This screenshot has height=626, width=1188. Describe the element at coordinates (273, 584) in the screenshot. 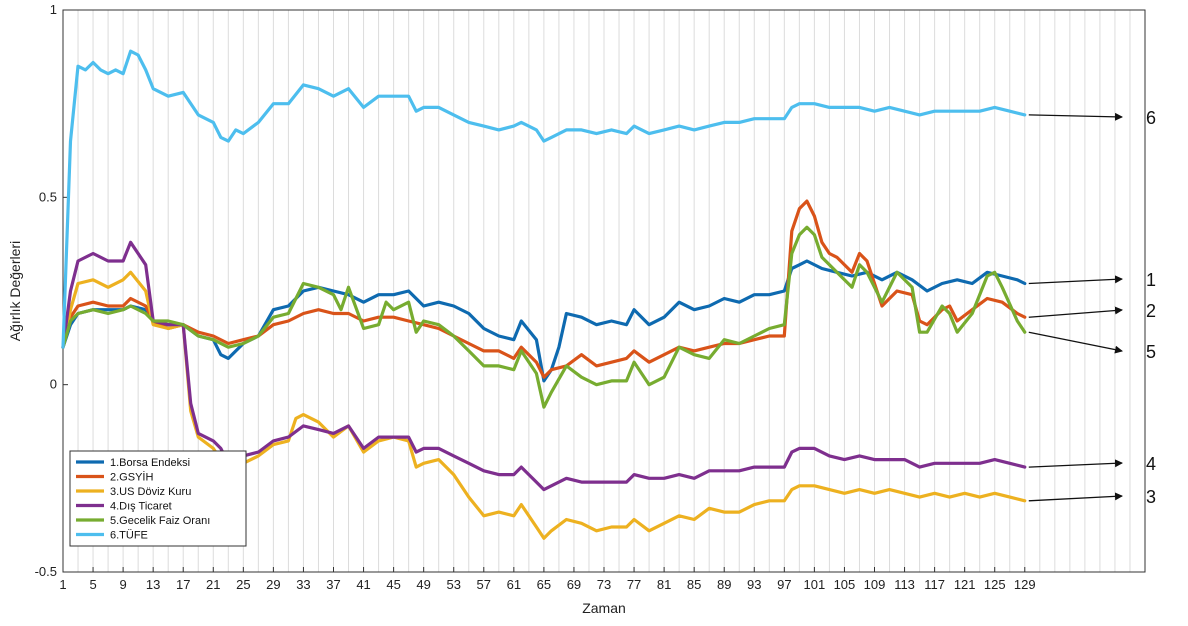

I see `x-tick-label: 29` at that location.